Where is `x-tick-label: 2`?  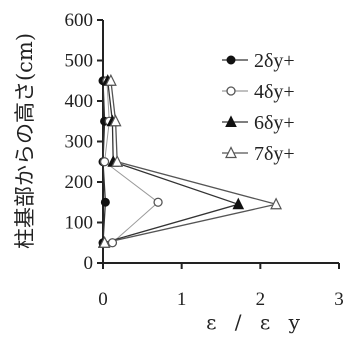
x-tick-label: 2 is located at coordinates (261, 299).